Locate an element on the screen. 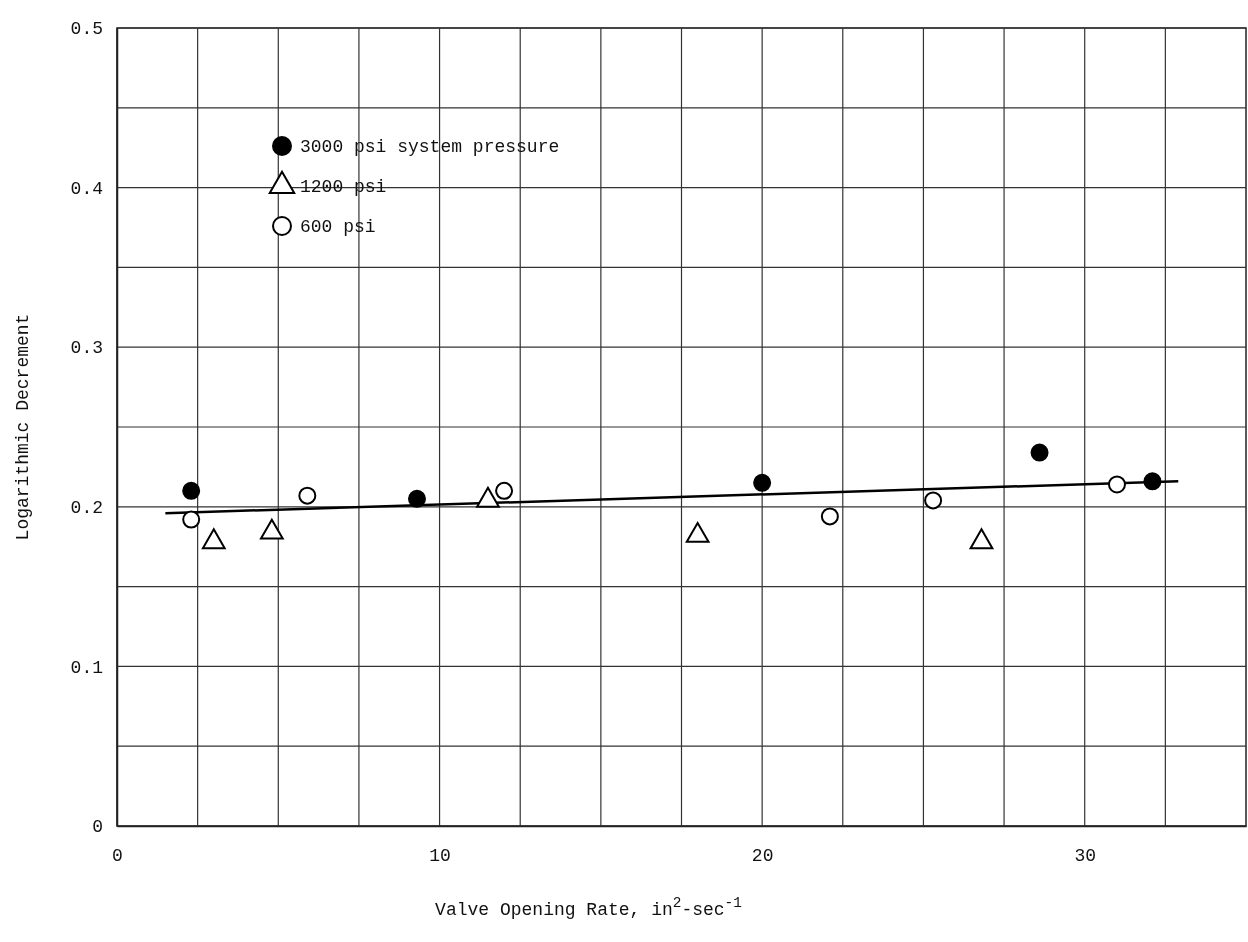 This screenshot has height=942, width=1248. x-tick-label: 0 is located at coordinates (117, 855).